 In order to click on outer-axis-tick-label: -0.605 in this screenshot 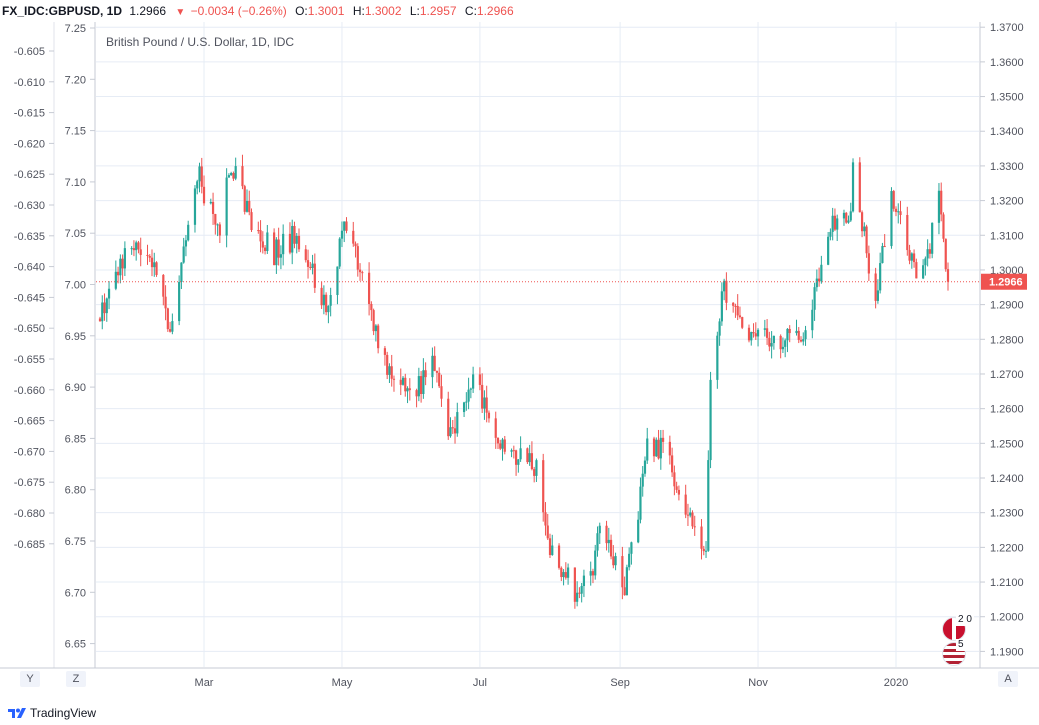, I will do `click(29, 52)`.